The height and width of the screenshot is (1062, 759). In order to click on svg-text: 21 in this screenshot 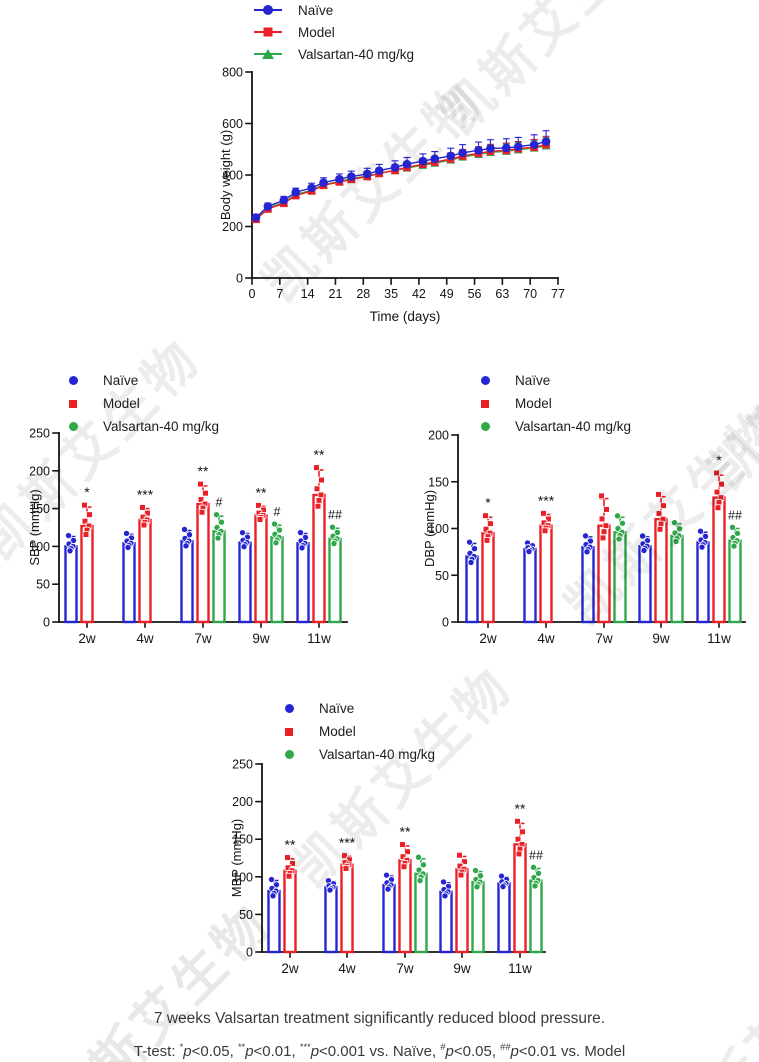, I will do `click(336, 294)`.